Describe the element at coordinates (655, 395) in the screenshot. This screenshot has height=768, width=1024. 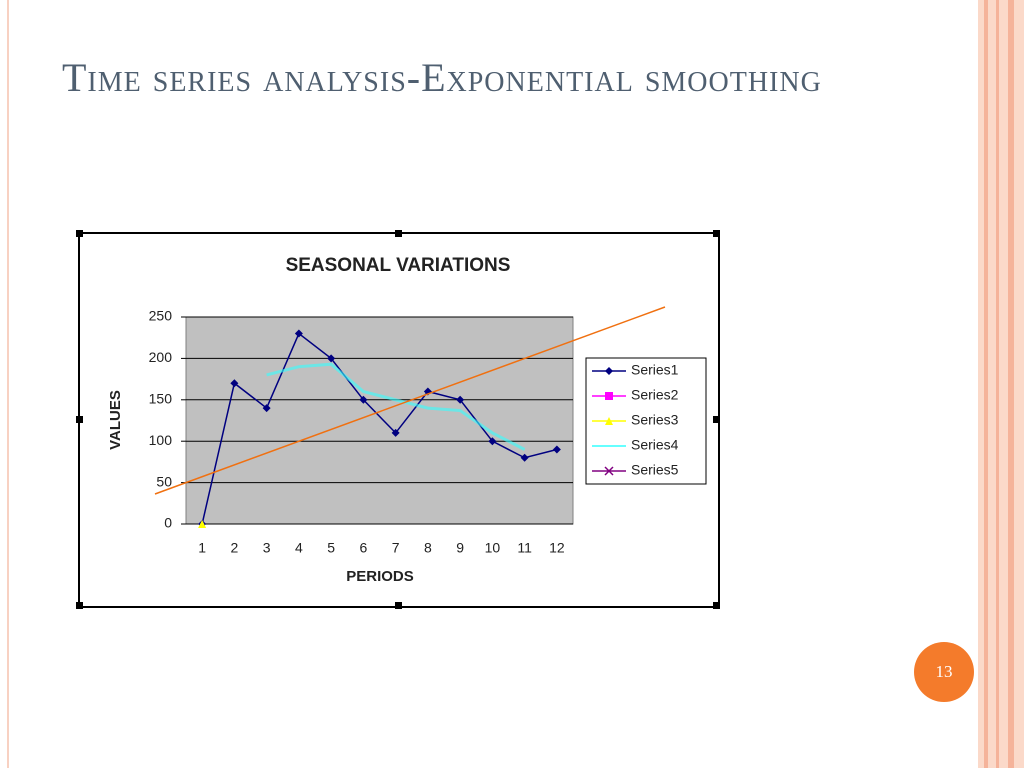
I see `legend-label: Series2` at that location.